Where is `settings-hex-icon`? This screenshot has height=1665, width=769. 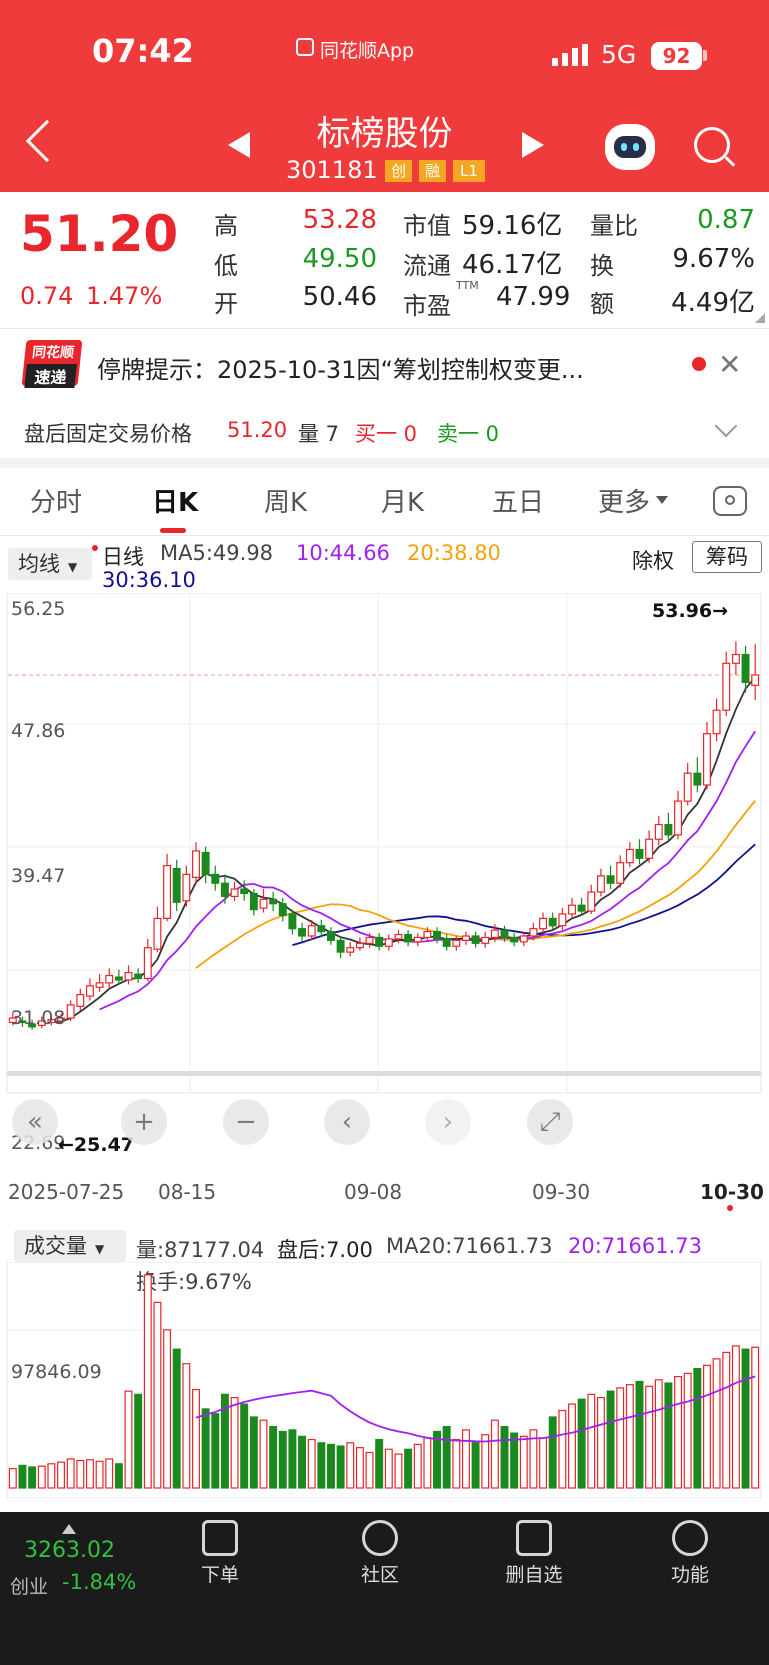
settings-hex-icon is located at coordinates (730, 501).